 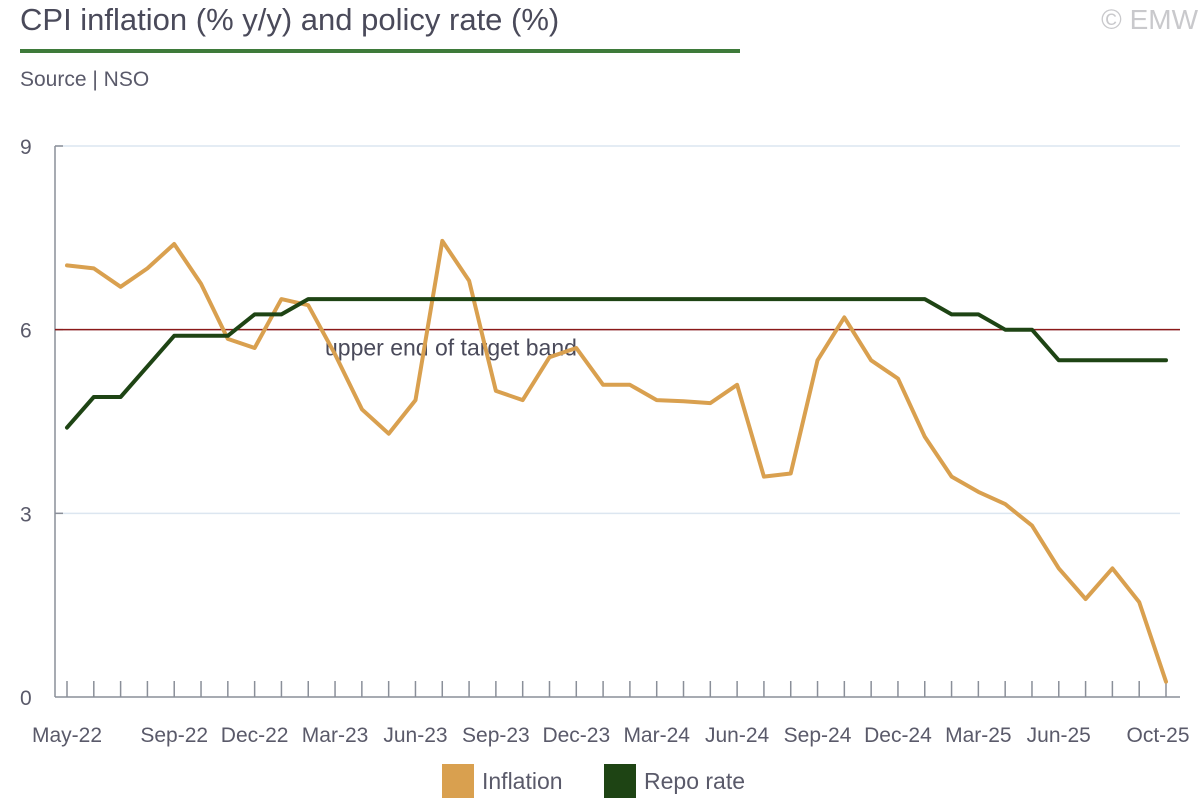 What do you see at coordinates (335, 735) in the screenshot?
I see `x-tick-label: Mar-23` at bounding box center [335, 735].